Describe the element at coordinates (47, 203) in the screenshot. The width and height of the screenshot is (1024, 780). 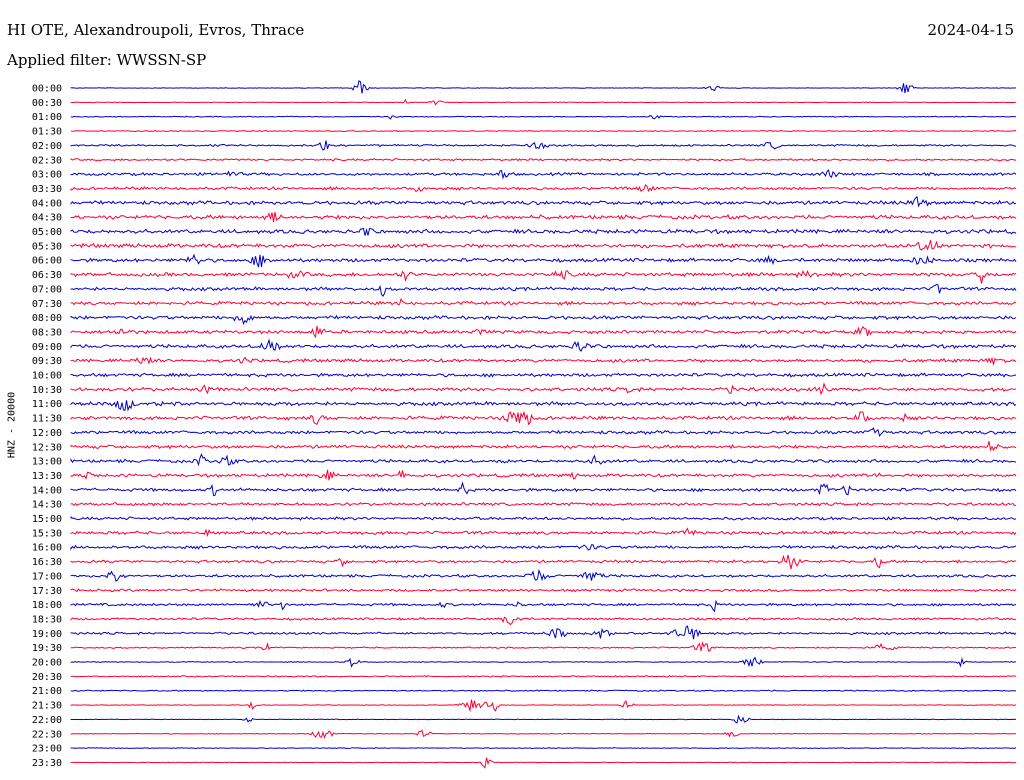
I see `row-label: 04:00` at that location.